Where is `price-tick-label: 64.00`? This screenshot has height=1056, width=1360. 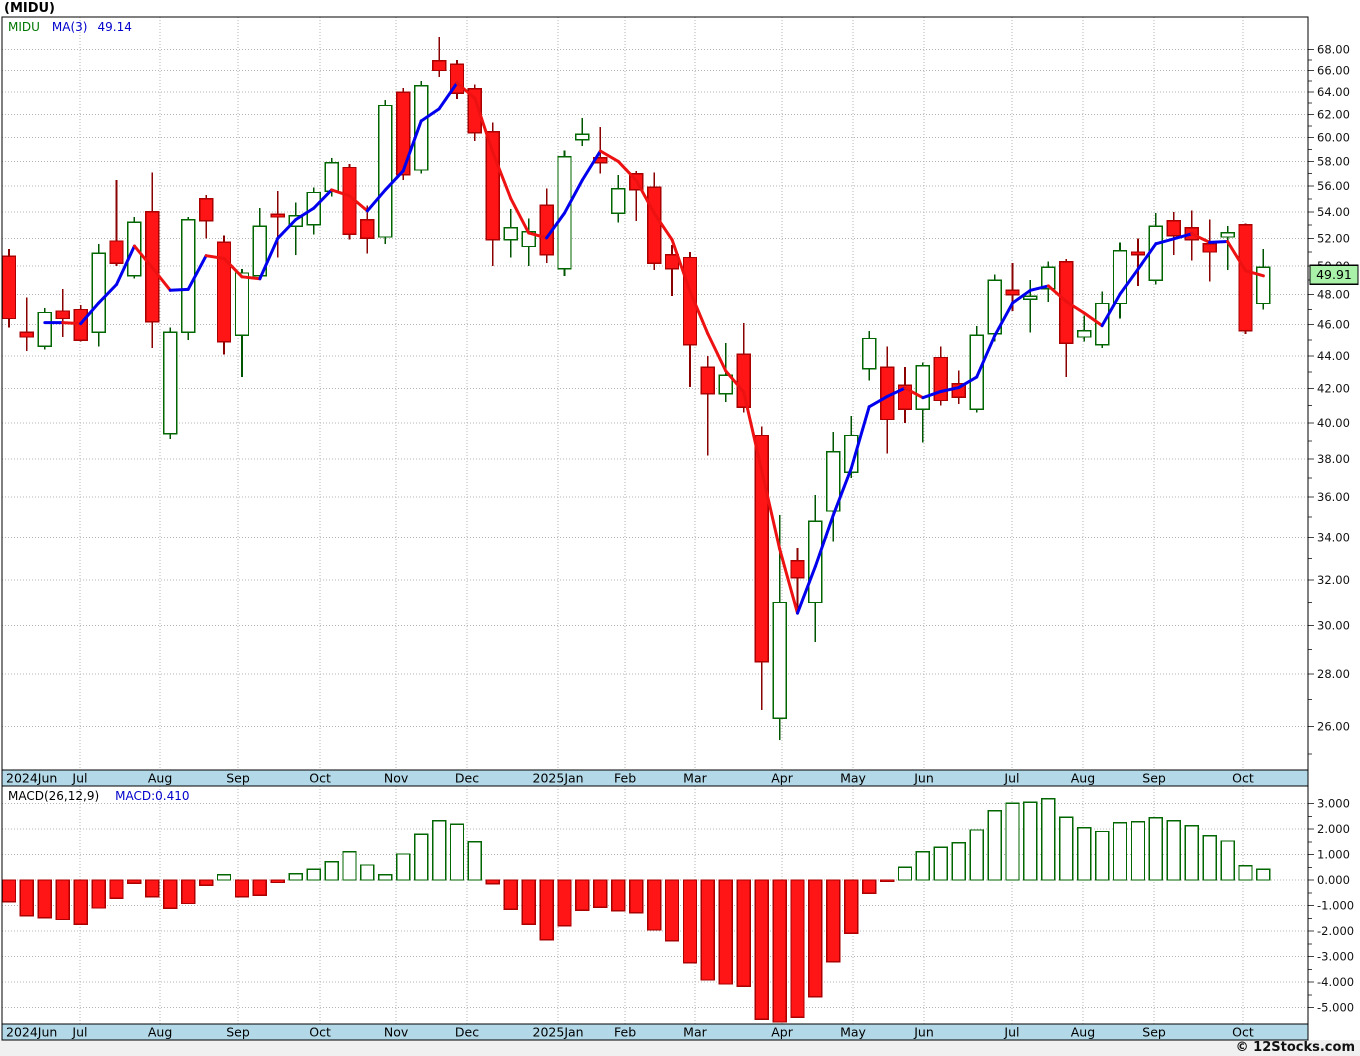 price-tick-label: 64.00 is located at coordinates (1333, 92).